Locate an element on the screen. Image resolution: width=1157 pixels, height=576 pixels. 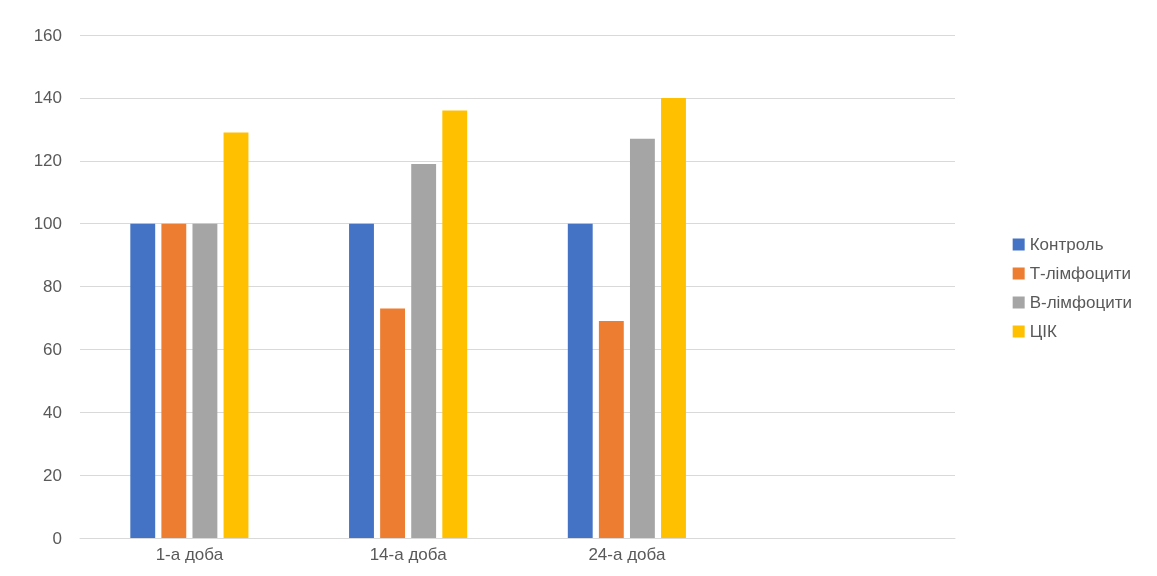
y-tick-label: 20 is located at coordinates (52, 475).